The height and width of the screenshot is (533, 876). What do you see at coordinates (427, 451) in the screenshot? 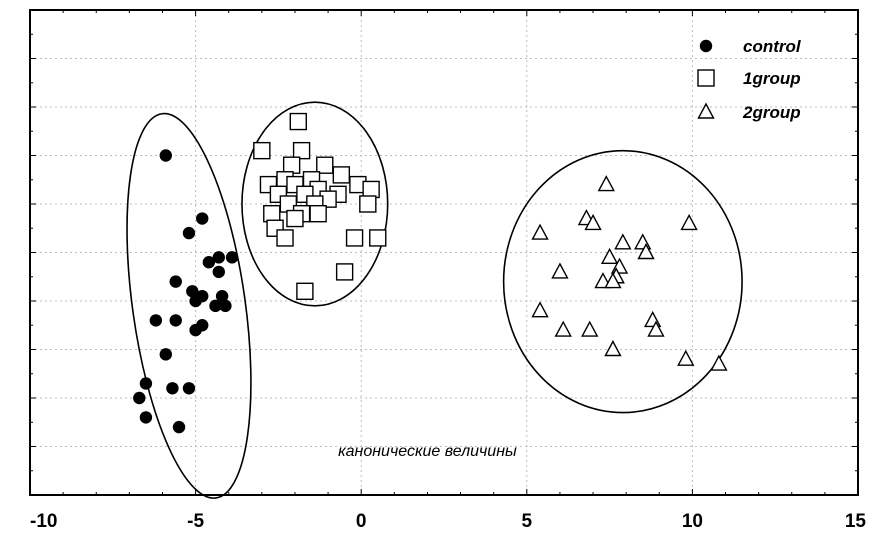
I see `x-axis-label: канонические величины` at bounding box center [427, 451].